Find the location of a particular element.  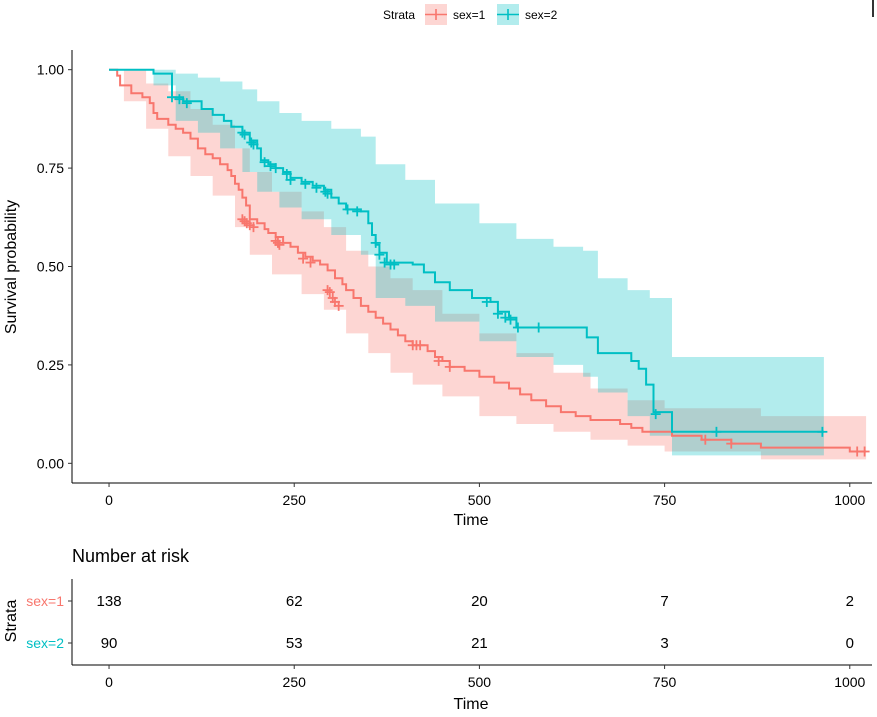

risk-x-ticks: 0 250 500 750 1000 is located at coordinates (485, 677).